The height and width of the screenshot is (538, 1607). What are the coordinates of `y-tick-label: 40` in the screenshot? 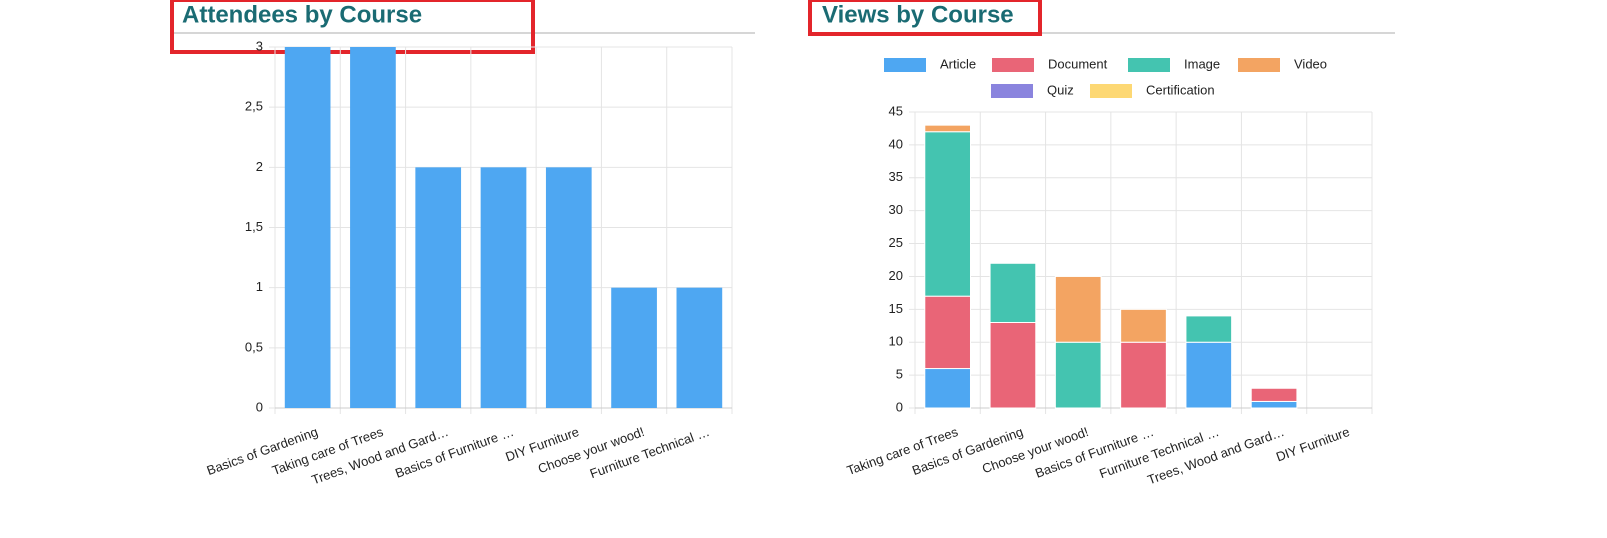 It's located at (896, 143).